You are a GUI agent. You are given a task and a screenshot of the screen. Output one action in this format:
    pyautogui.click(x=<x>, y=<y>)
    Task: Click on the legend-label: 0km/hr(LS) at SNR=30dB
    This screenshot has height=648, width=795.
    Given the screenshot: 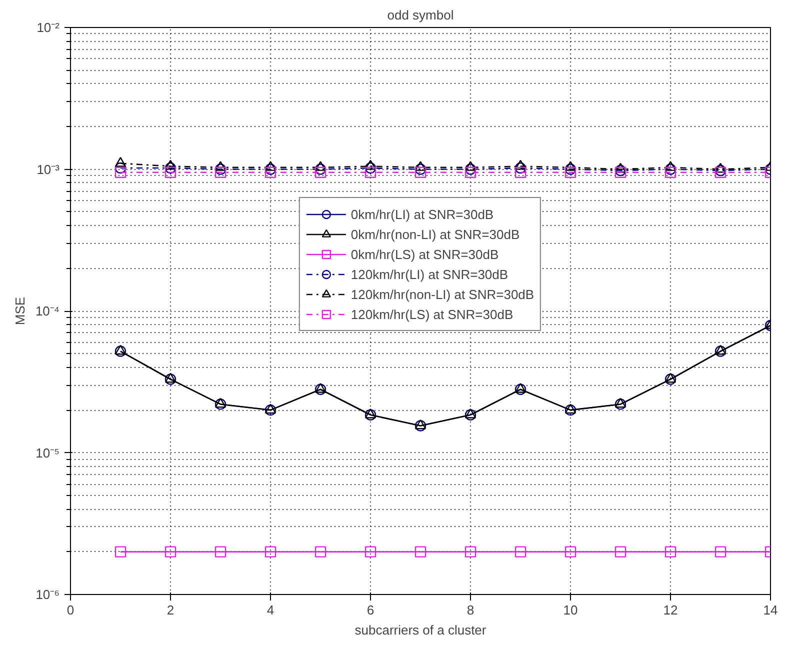 What is the action you would take?
    pyautogui.click(x=424, y=254)
    